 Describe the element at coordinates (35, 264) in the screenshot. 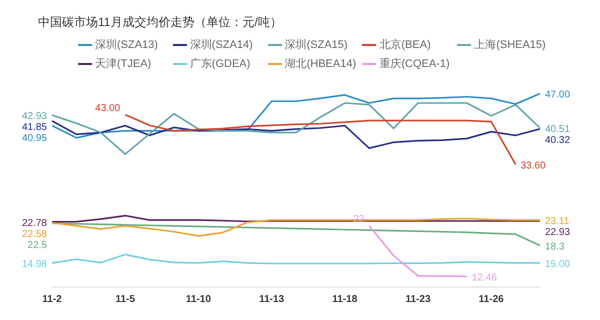

I see `data-label: 14.98` at that location.